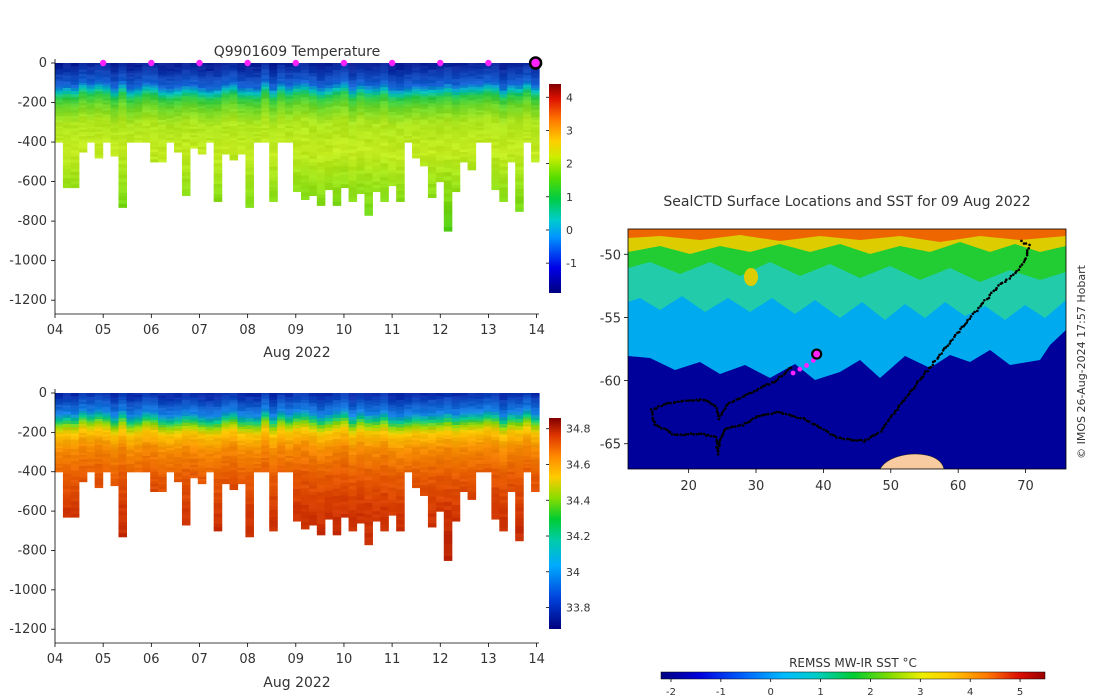 The image size is (1100, 700). What do you see at coordinates (257, 433) in the screenshot?
I see `salinity-profile-column` at bounding box center [257, 433].